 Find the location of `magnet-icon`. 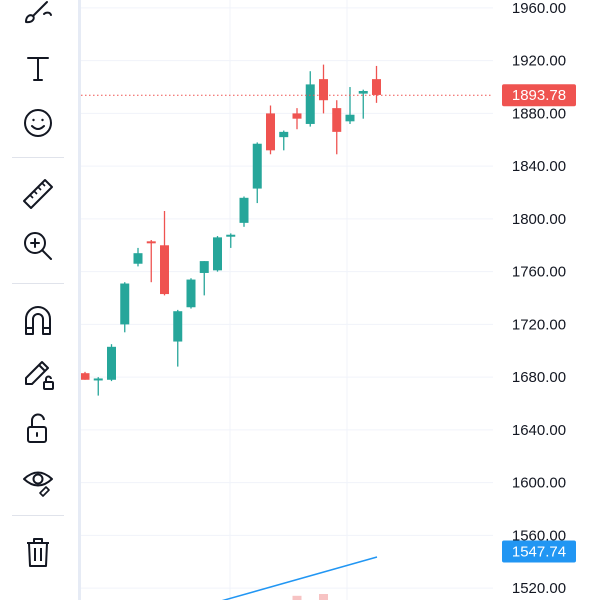

magnet-icon is located at coordinates (38, 320).